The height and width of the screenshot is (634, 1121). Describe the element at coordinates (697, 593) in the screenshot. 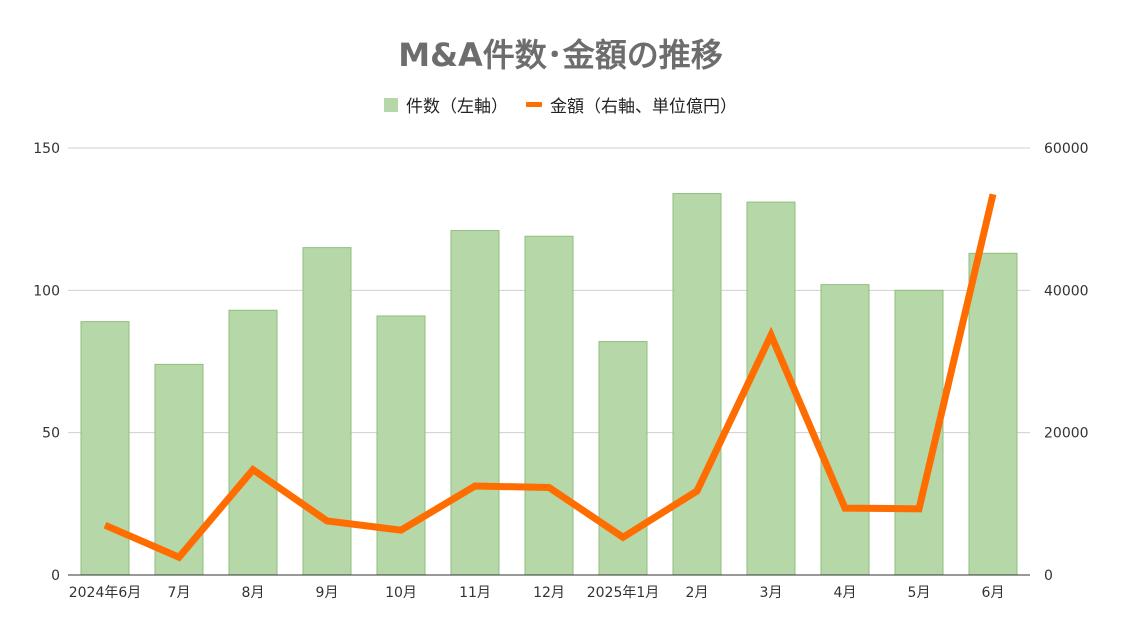

I see `x-tick-label: 2月` at that location.